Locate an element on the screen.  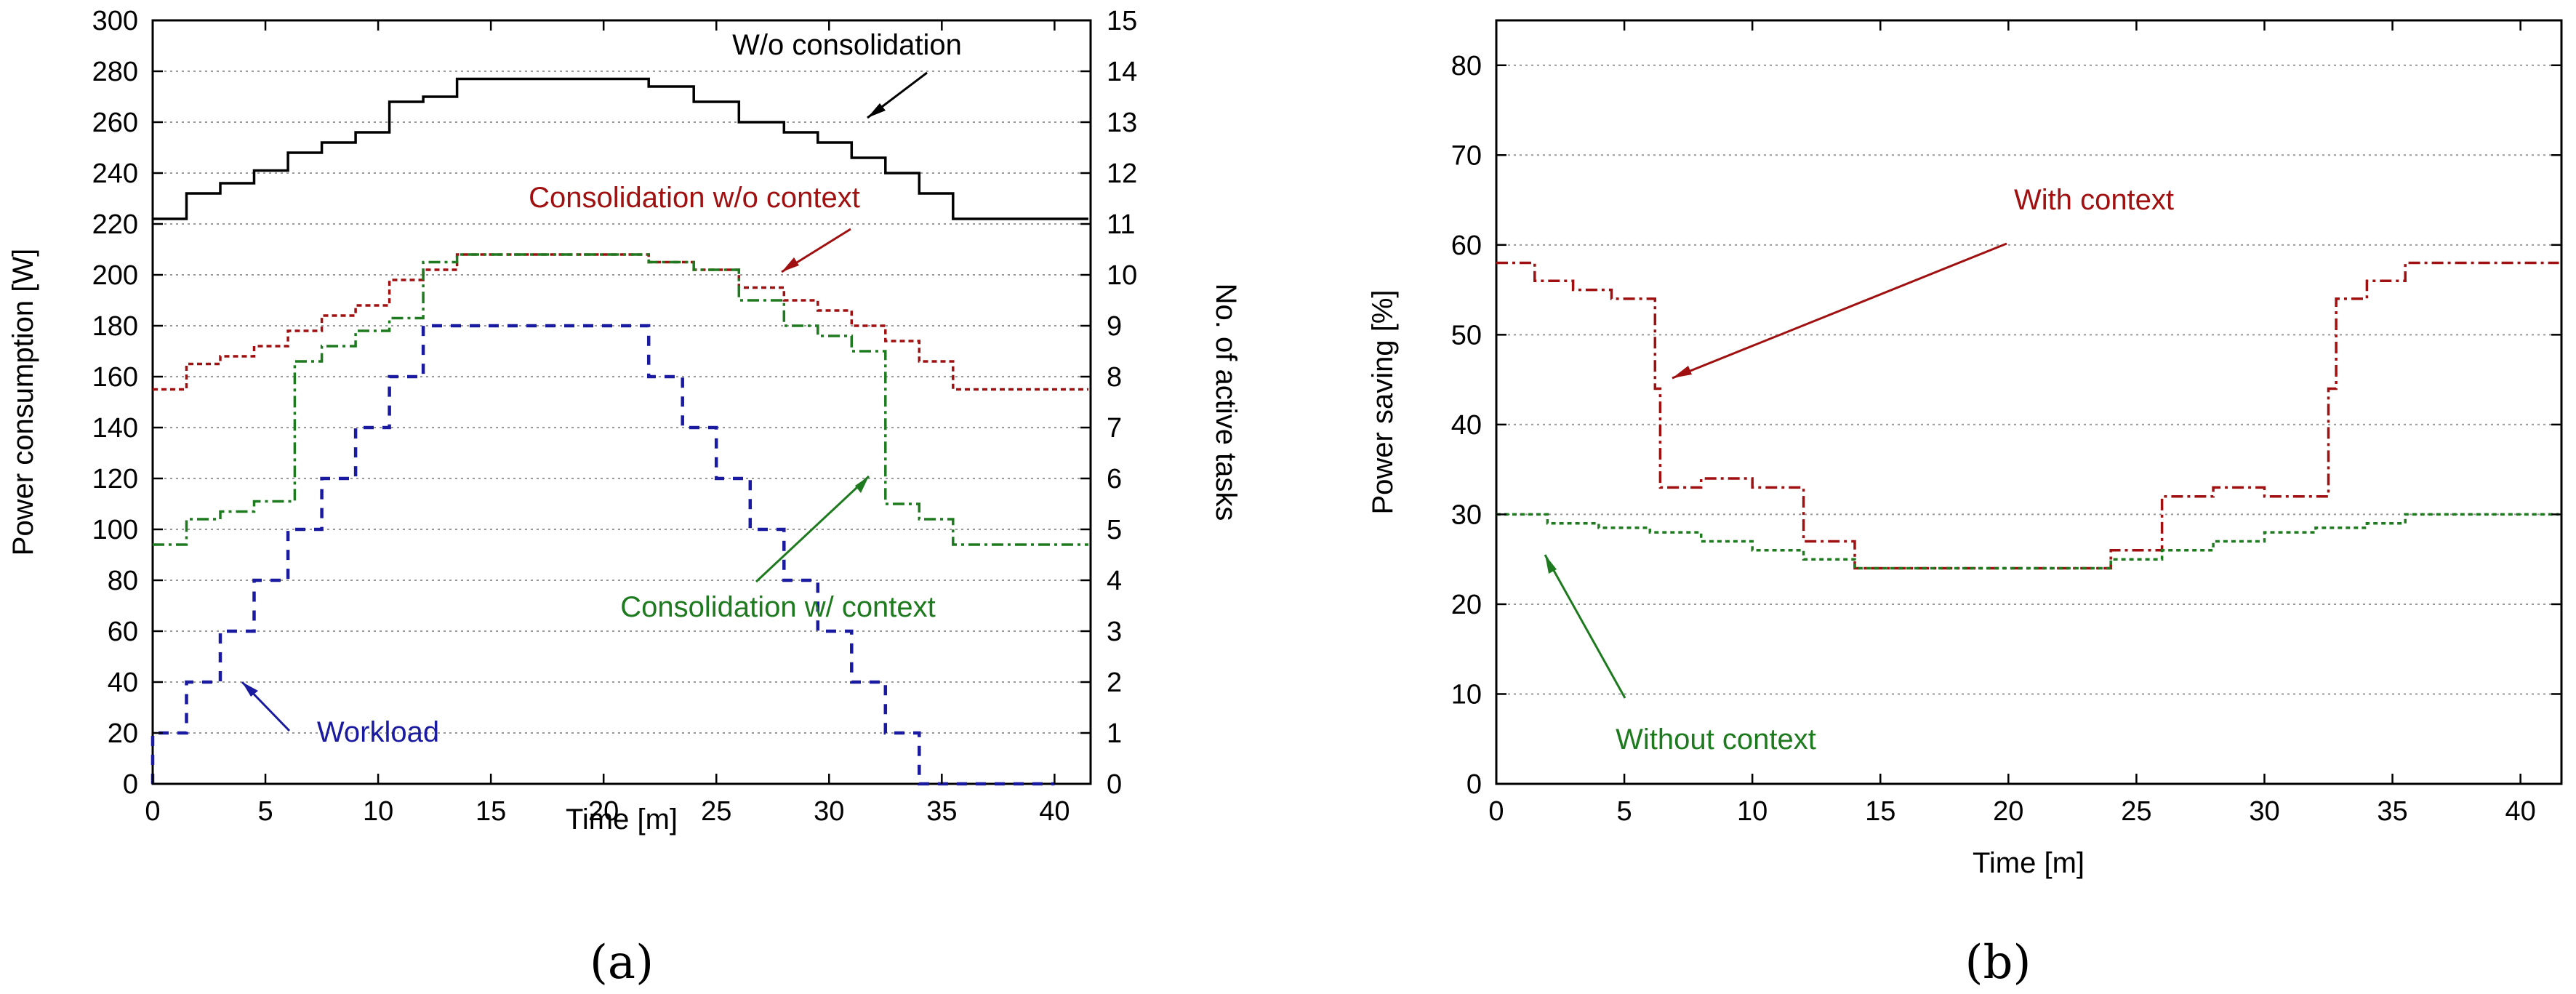
panel-label-a: (a) is located at coordinates (622, 963).